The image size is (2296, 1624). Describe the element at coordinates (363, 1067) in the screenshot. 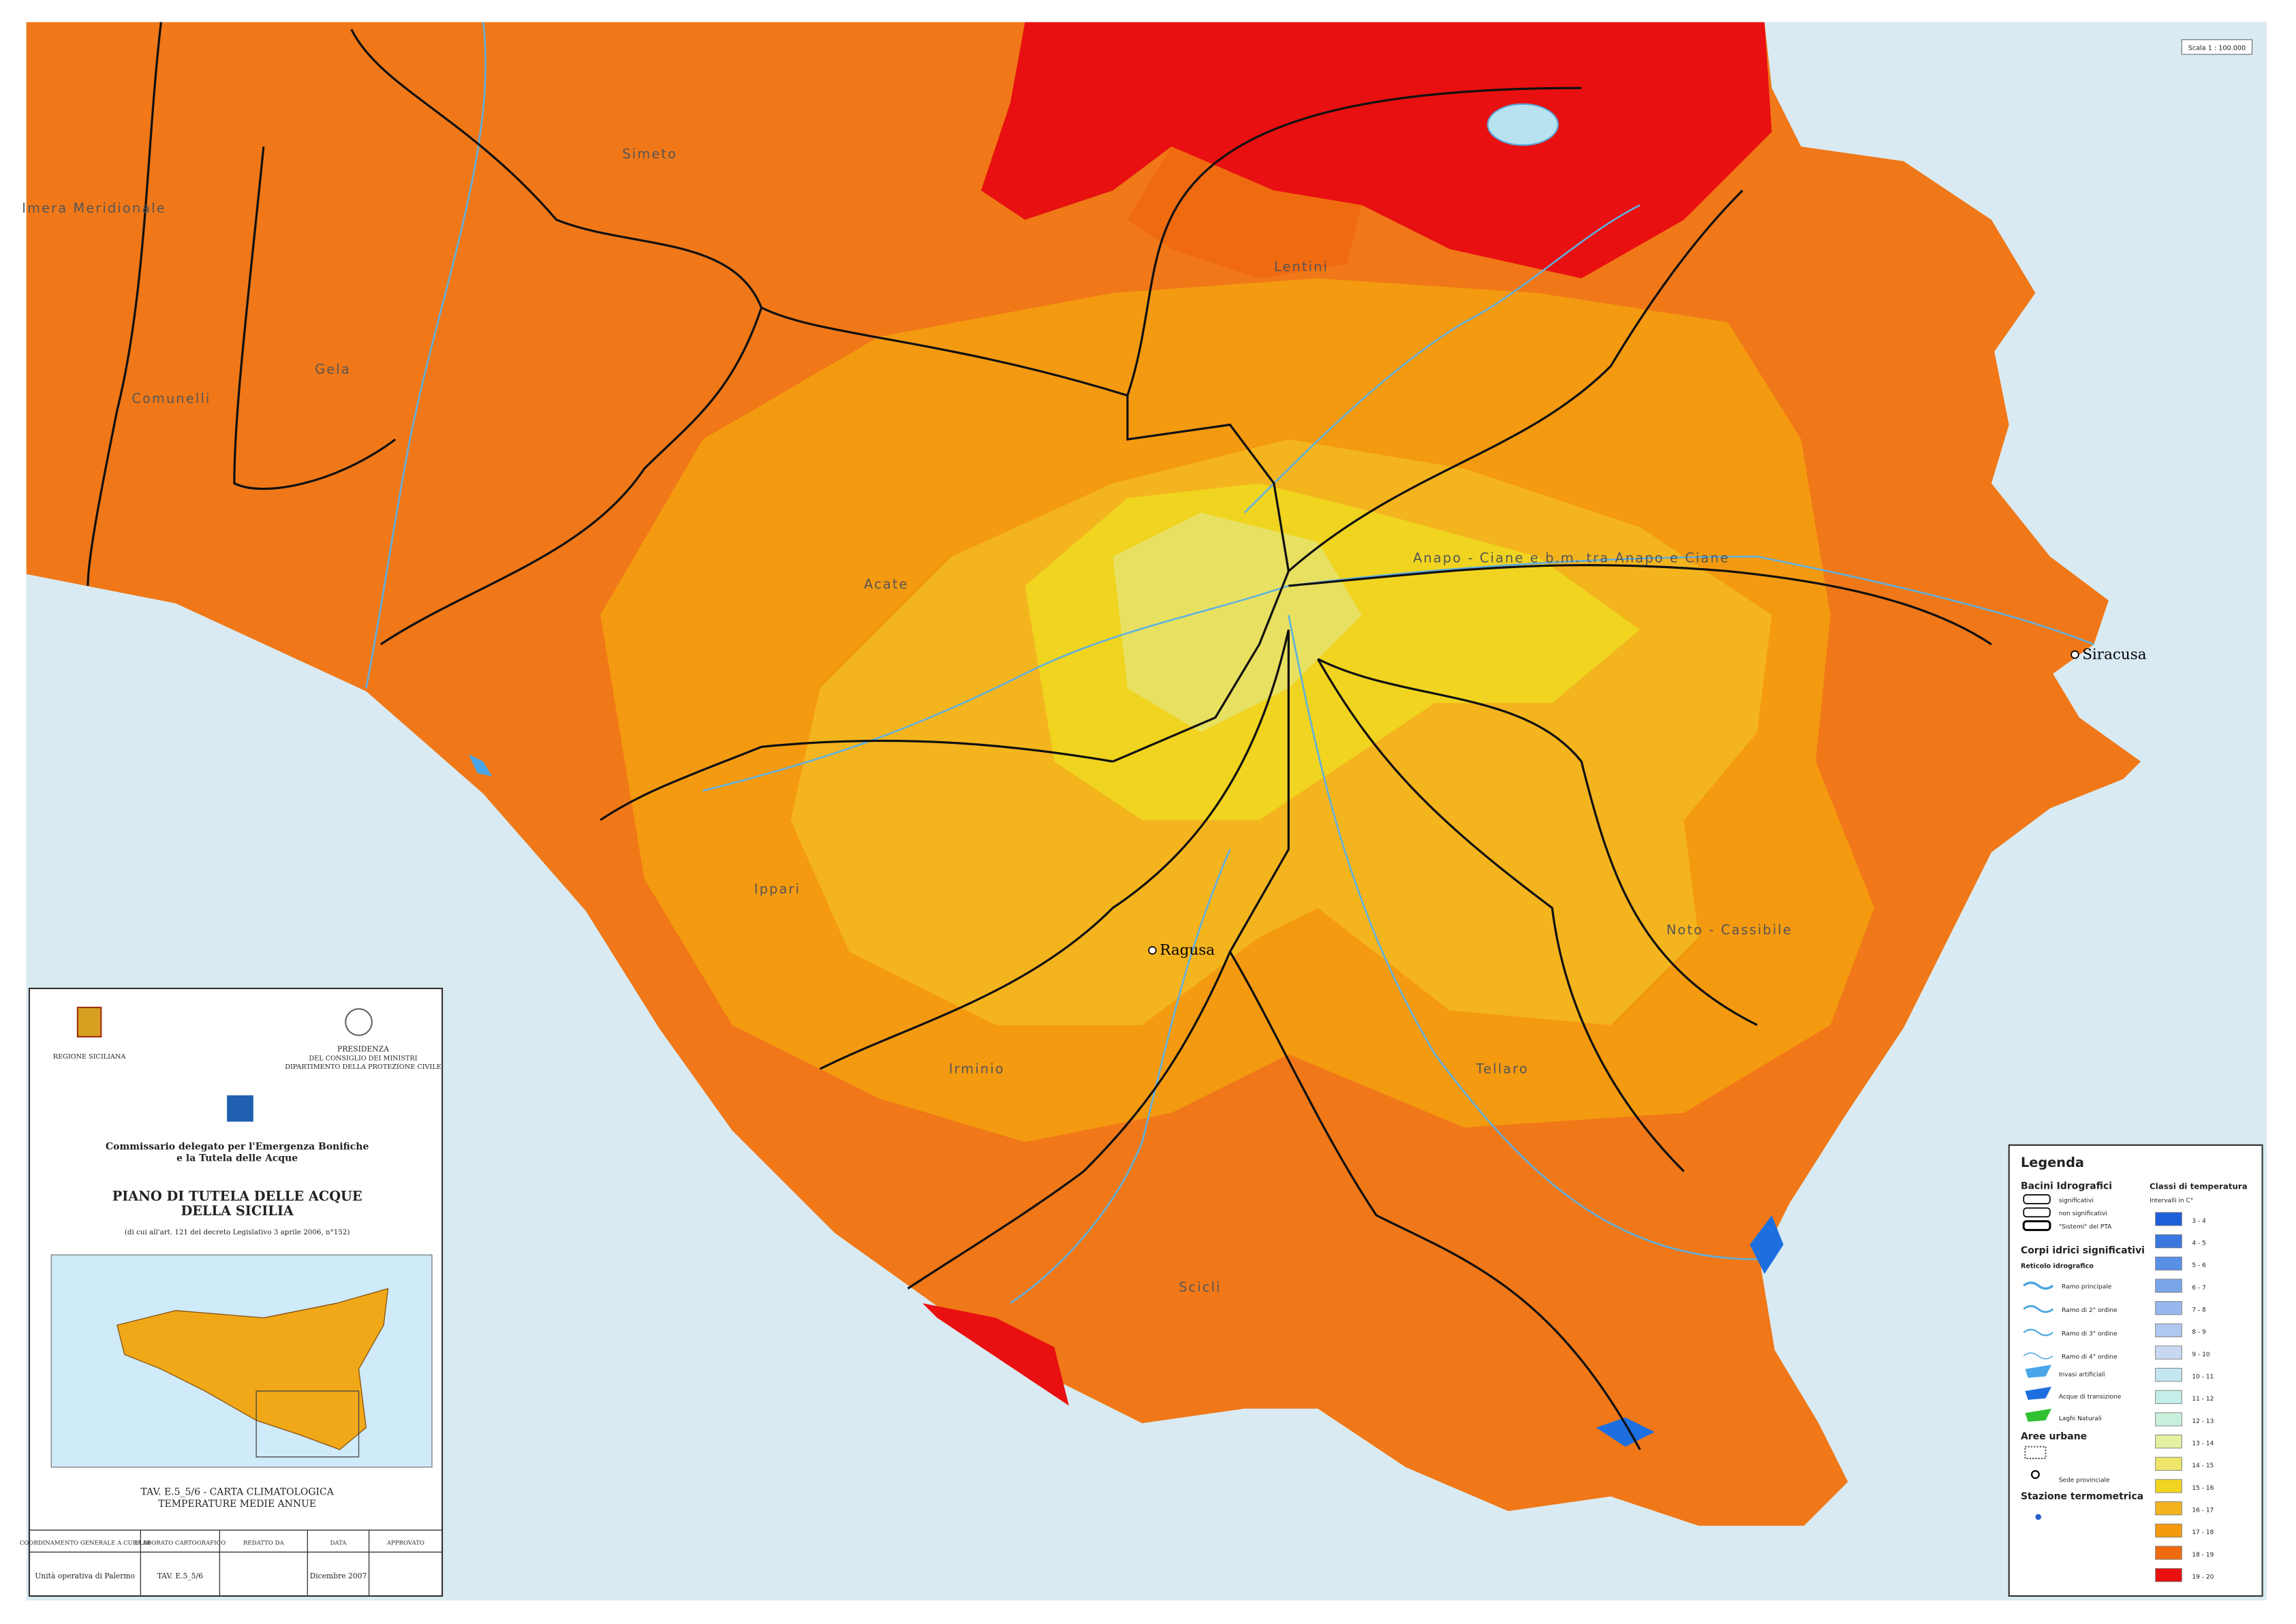

I see `presidency: DIPARTIMENTO DELLA PROTEZIONE CIVILE` at that location.